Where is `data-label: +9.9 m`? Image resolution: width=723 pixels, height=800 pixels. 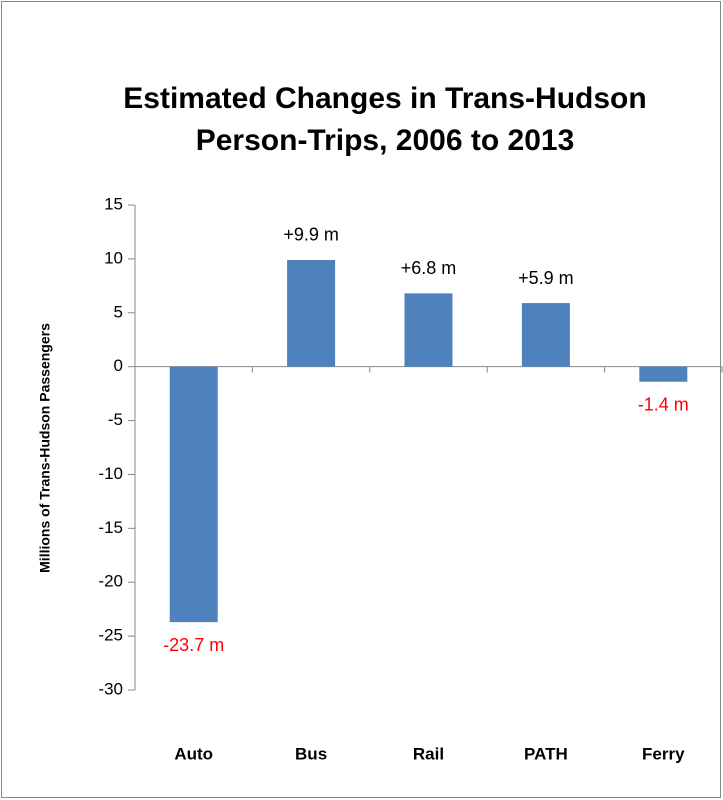
data-label: +9.9 m is located at coordinates (311, 235).